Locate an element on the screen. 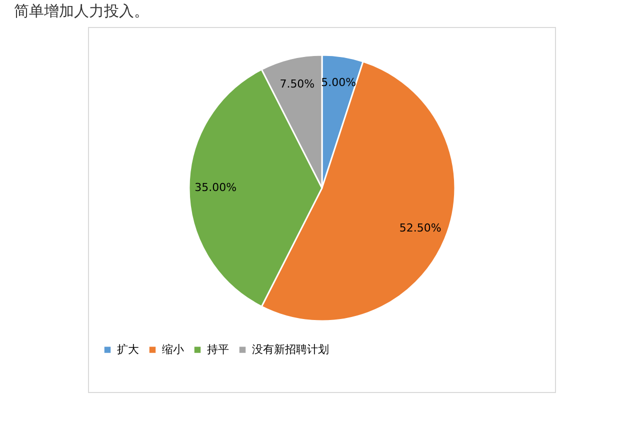  legend-label: 没有新招聘计划 is located at coordinates (290, 349).